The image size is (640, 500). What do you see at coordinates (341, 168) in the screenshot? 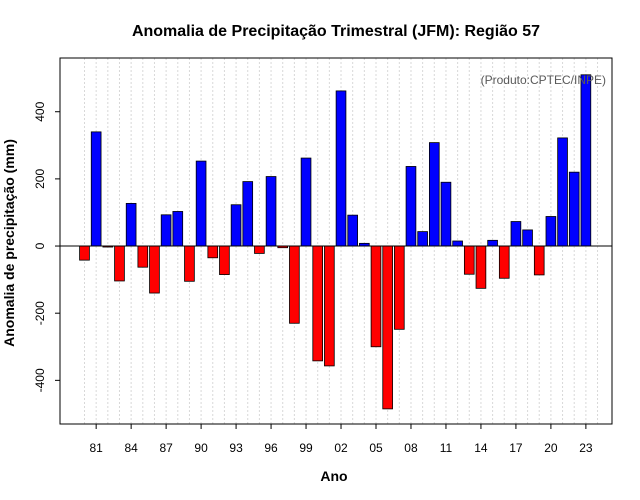
I see `bar-2002` at bounding box center [341, 168].